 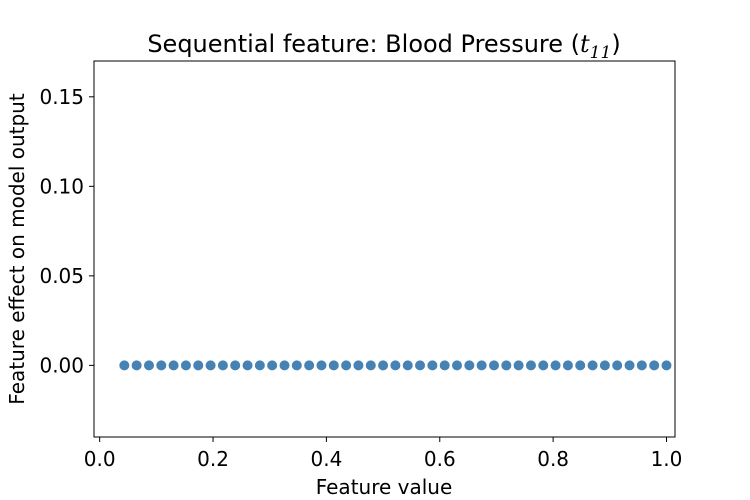 What do you see at coordinates (383, 454) in the screenshot?
I see `x-axis-ticks: 0.0 0.2 0.4 0.6 0.8 1.0` at bounding box center [383, 454].